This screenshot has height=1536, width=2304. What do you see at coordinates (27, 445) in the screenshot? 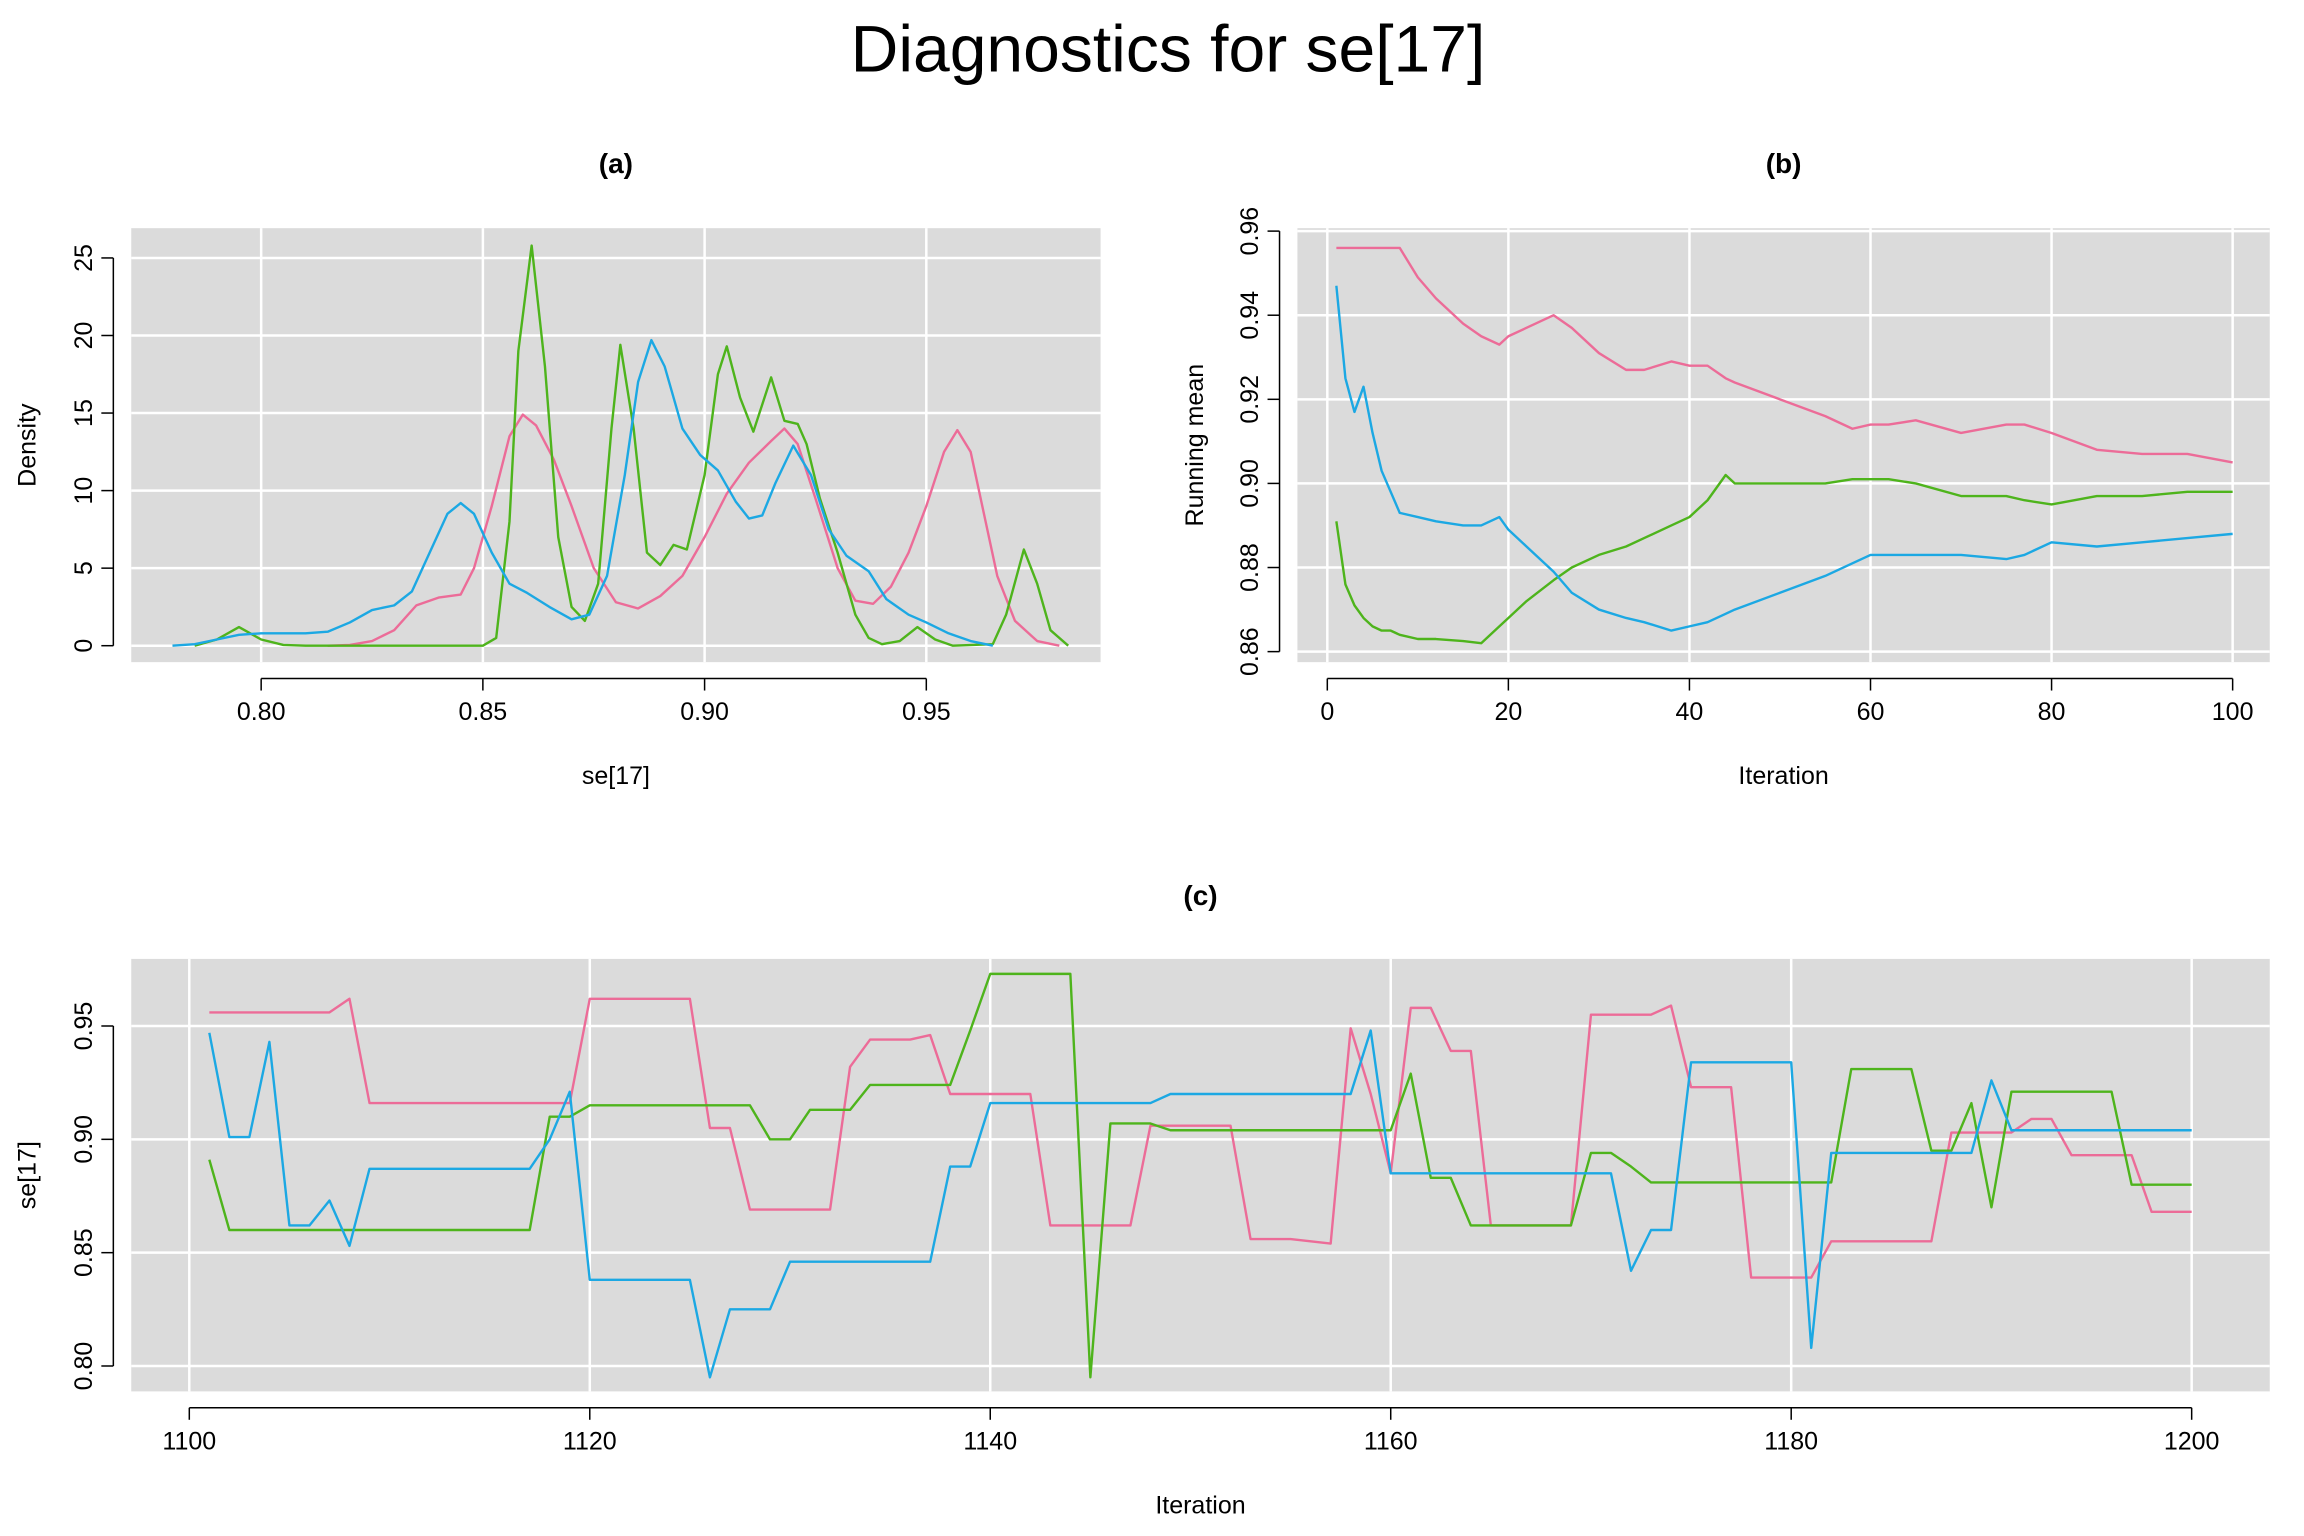
I see `y-axis-label: Density` at bounding box center [27, 445].